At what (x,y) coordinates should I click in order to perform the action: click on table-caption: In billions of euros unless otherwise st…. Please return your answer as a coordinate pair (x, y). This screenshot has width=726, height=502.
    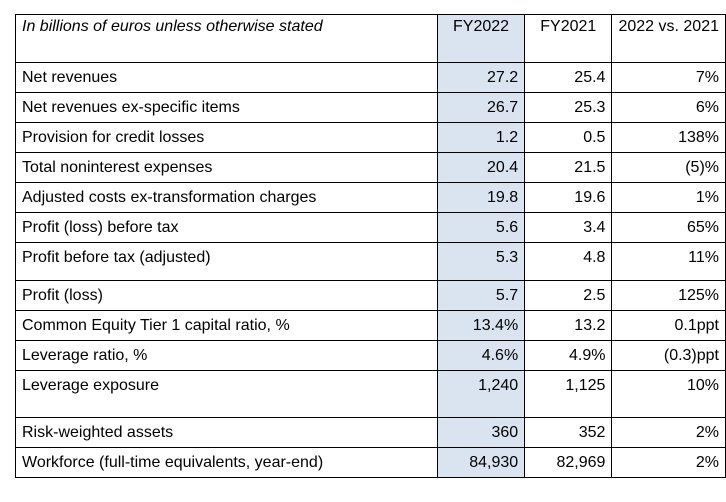
    Looking at the image, I should click on (226, 38).